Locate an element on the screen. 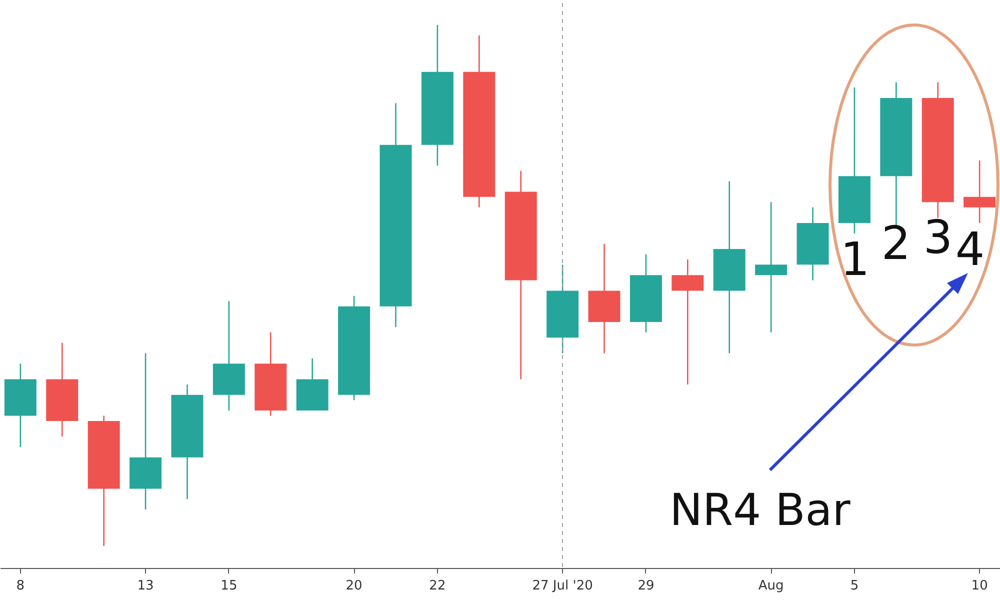  annotation: NR4 Bar is located at coordinates (761, 510).